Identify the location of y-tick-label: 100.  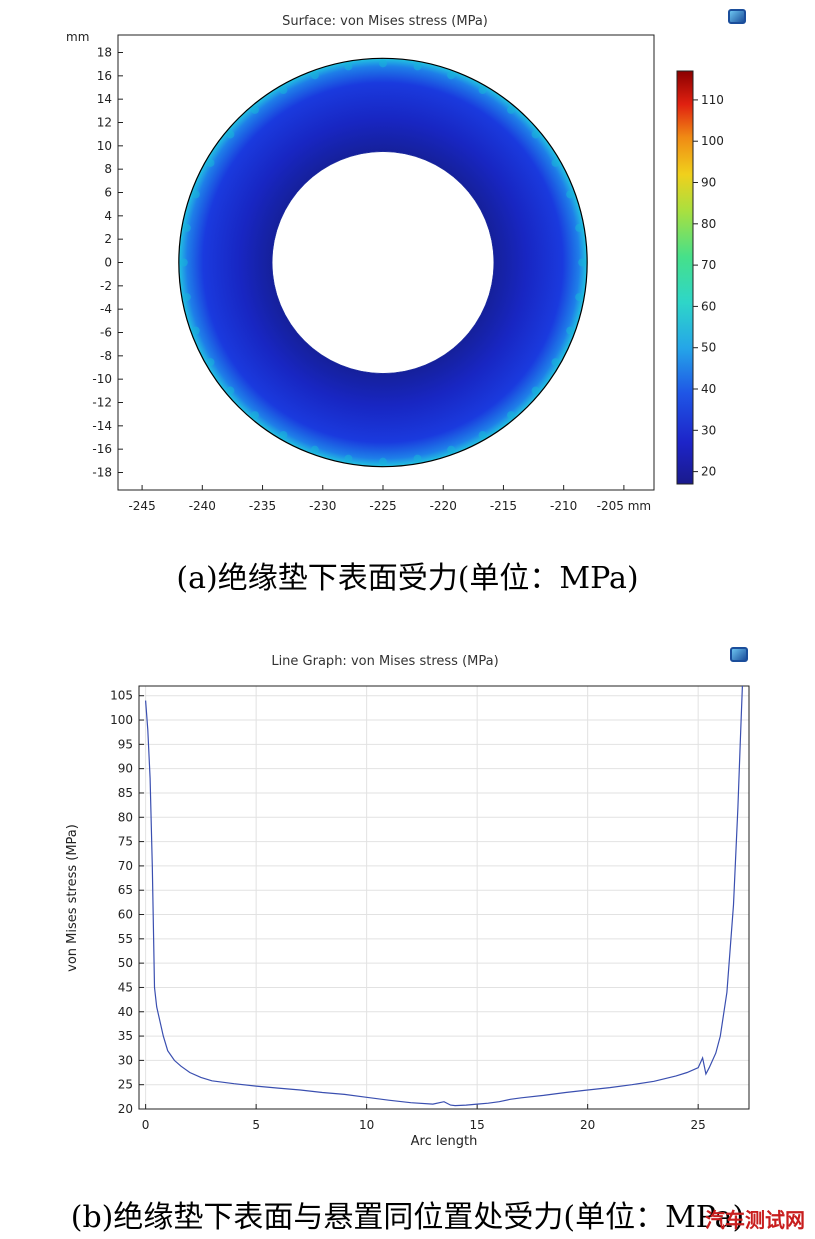
(121, 720).